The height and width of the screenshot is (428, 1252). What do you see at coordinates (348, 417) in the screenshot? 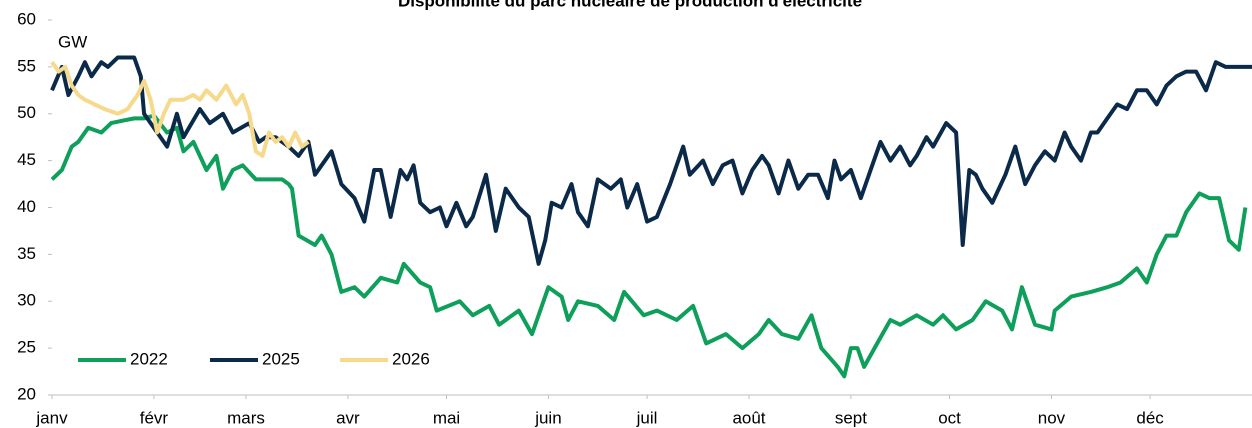
I see `x-tick-label: avr` at bounding box center [348, 417].